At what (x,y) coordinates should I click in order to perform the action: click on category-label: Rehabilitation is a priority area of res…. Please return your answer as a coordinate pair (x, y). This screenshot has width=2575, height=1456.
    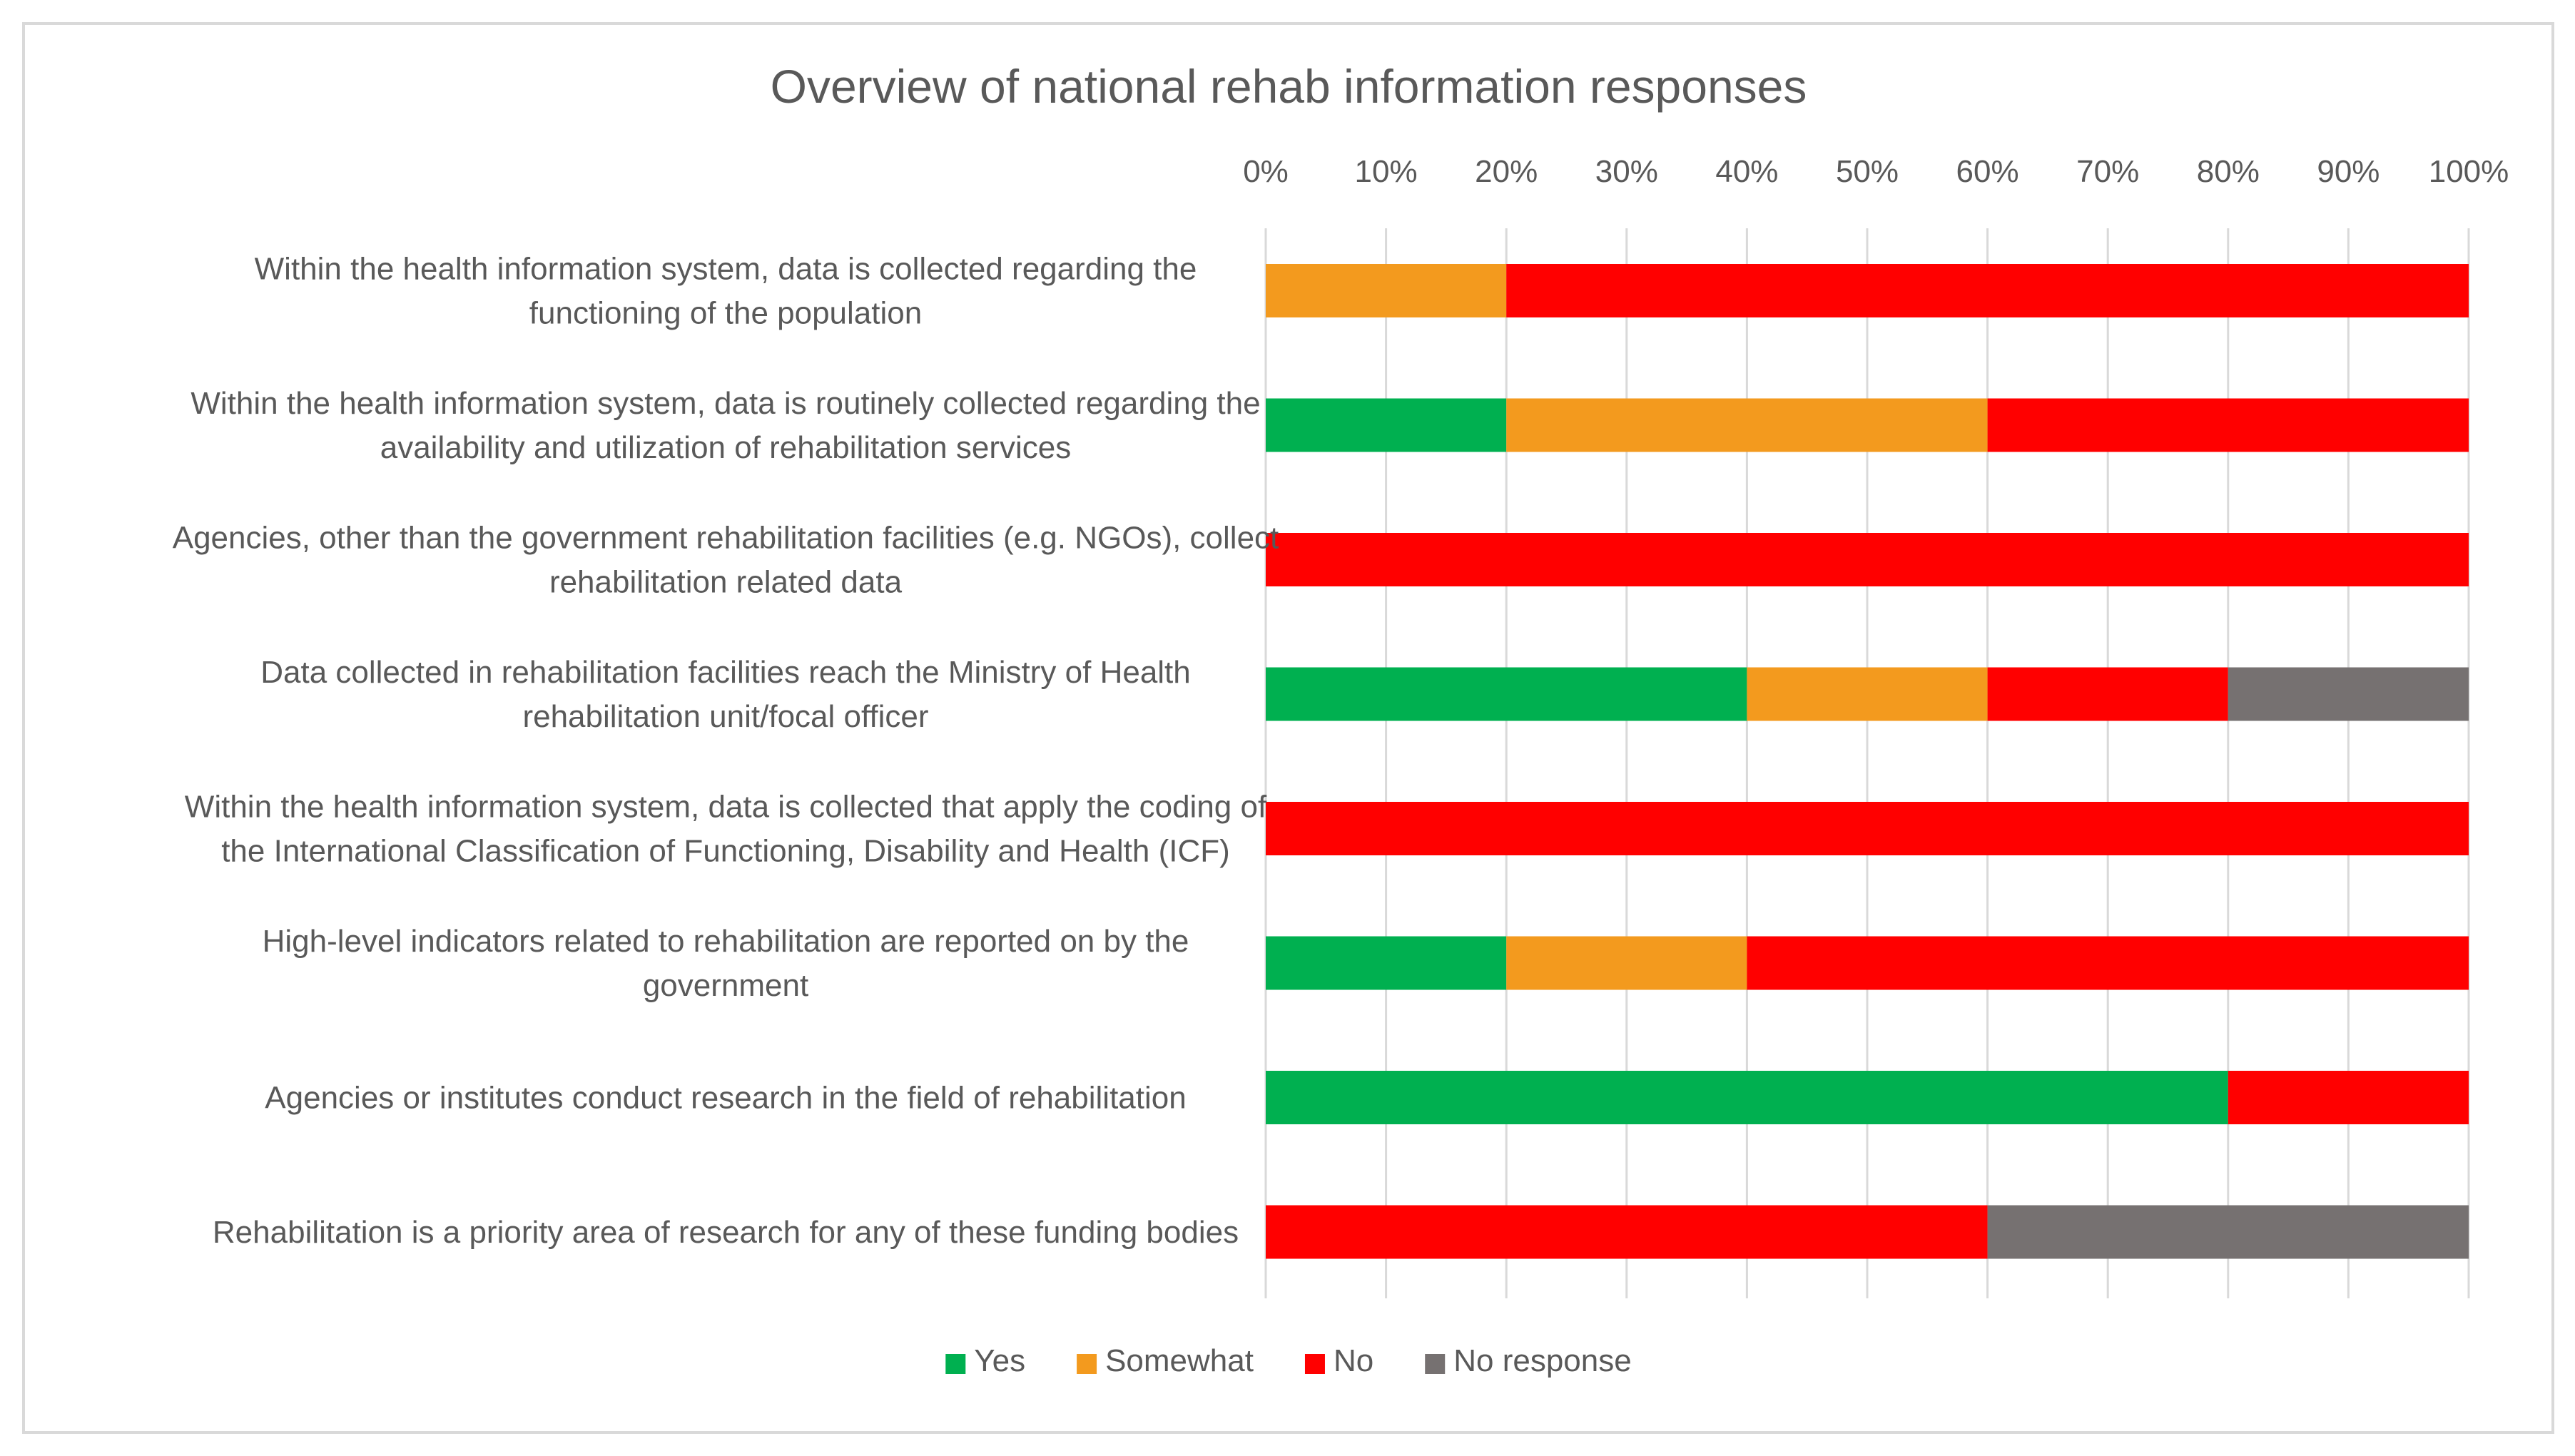
    Looking at the image, I should click on (726, 1232).